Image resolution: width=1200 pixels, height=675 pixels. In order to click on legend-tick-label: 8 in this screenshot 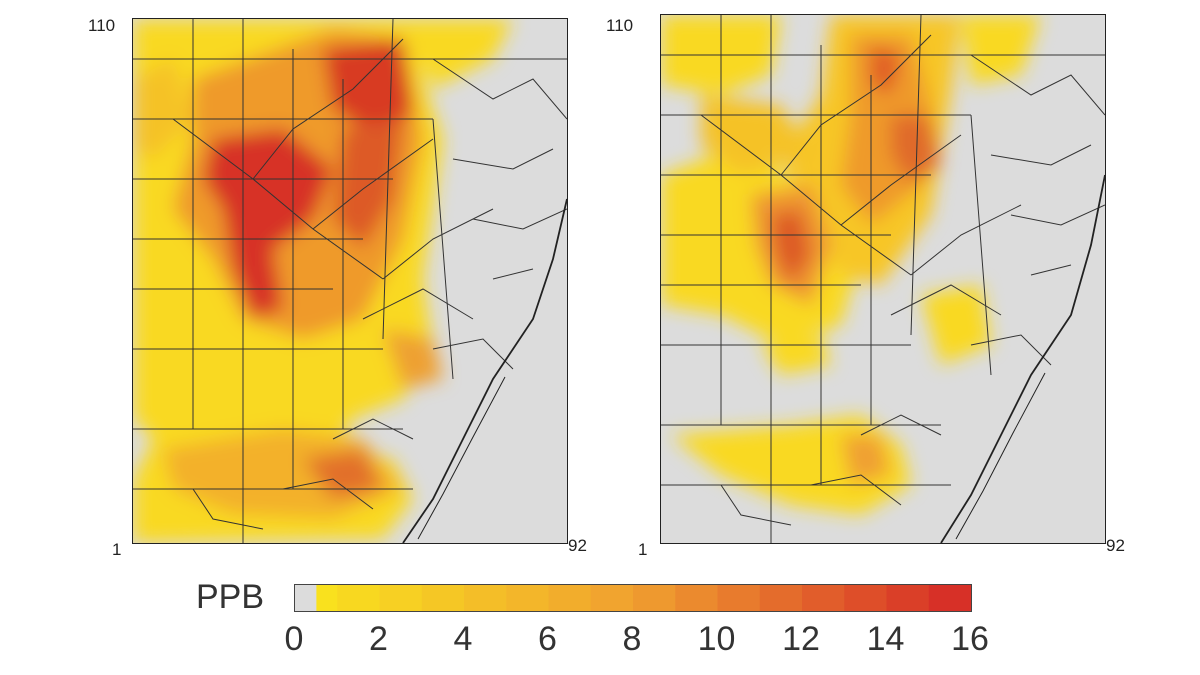, I will do `click(632, 639)`.